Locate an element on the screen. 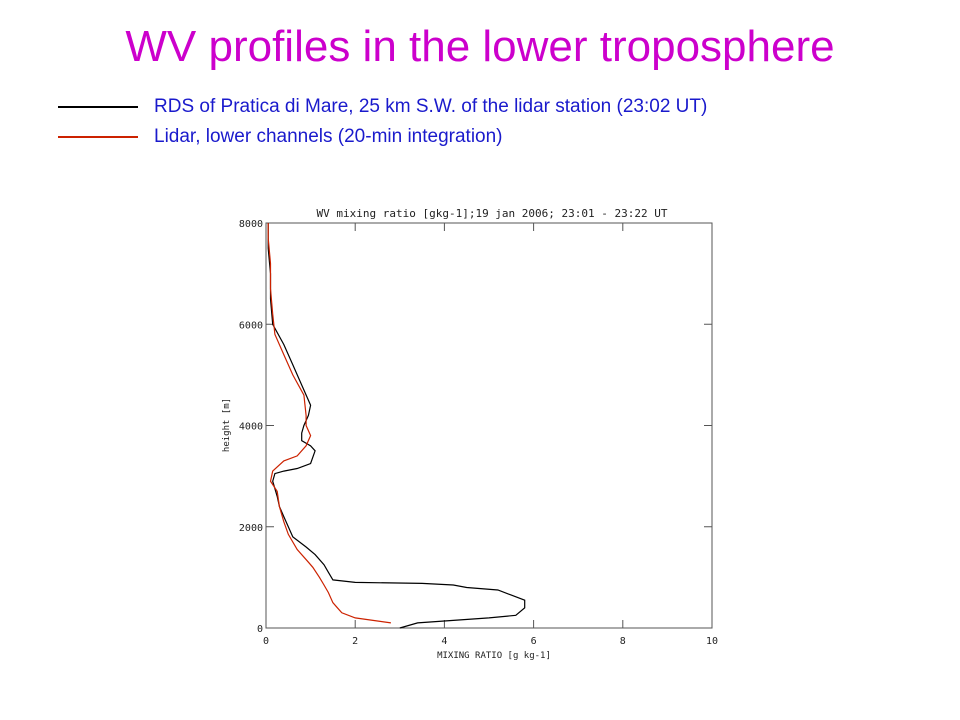  y-tick-label: 0 is located at coordinates (260, 629).